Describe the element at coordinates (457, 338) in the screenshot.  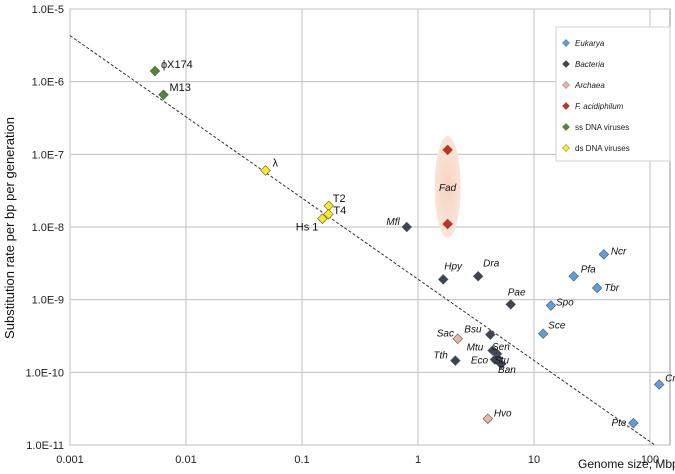
I see `point-sac` at that location.